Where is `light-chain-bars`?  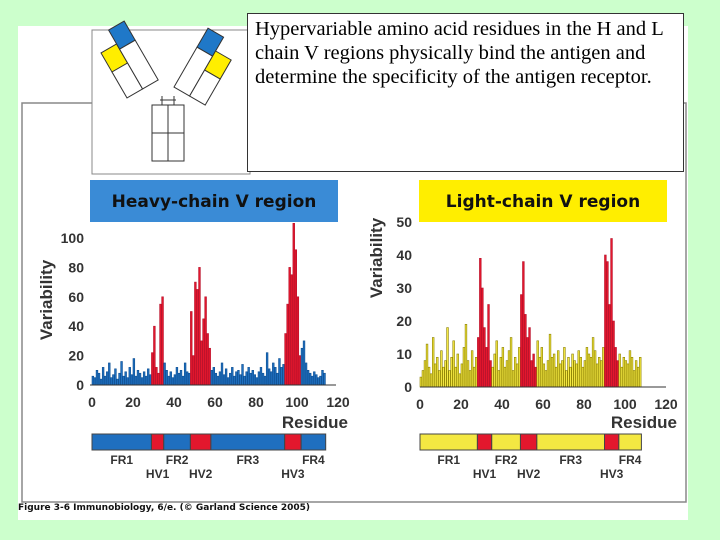
light-chain-bars is located at coordinates (530, 313).